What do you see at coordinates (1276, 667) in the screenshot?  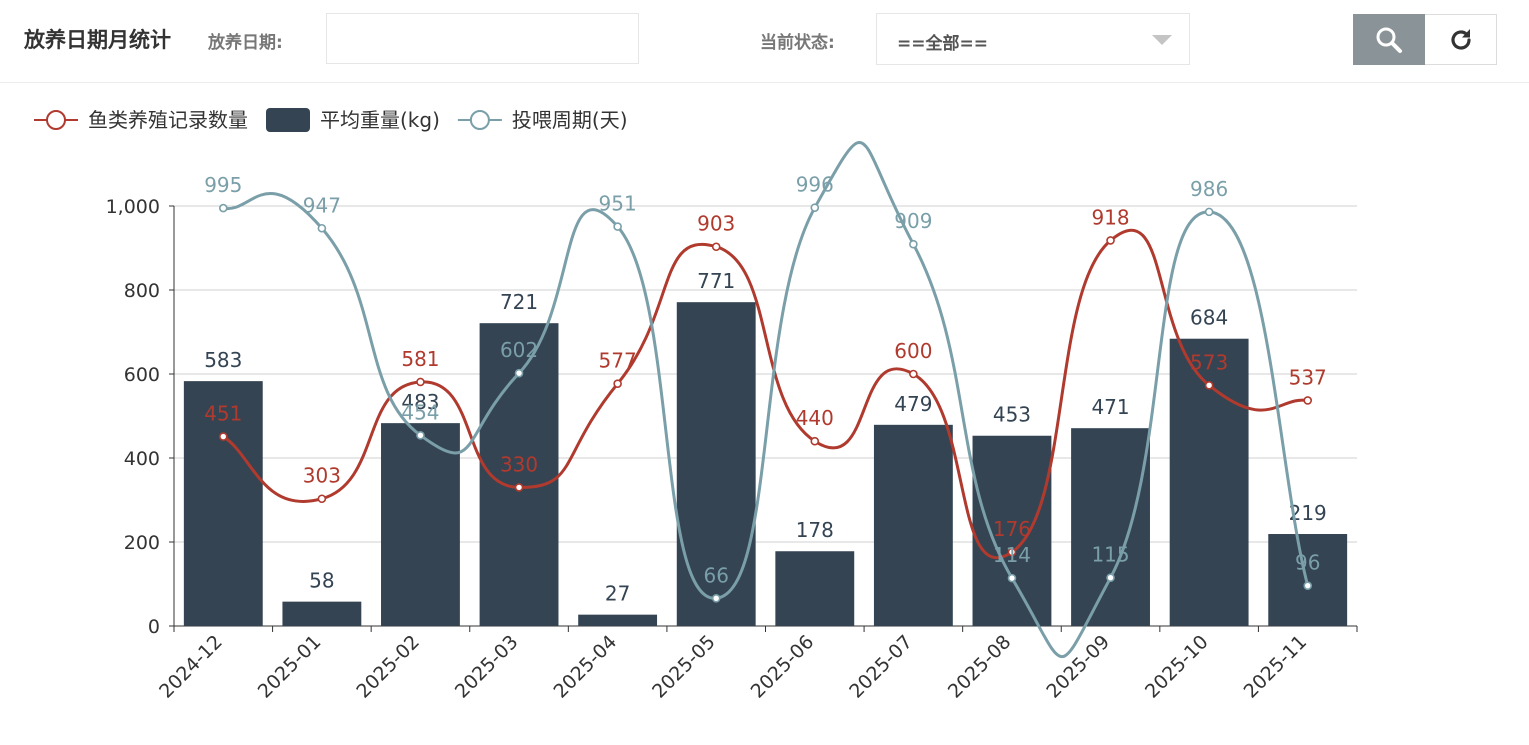 I see `x-tick-label: 2025-11` at bounding box center [1276, 667].